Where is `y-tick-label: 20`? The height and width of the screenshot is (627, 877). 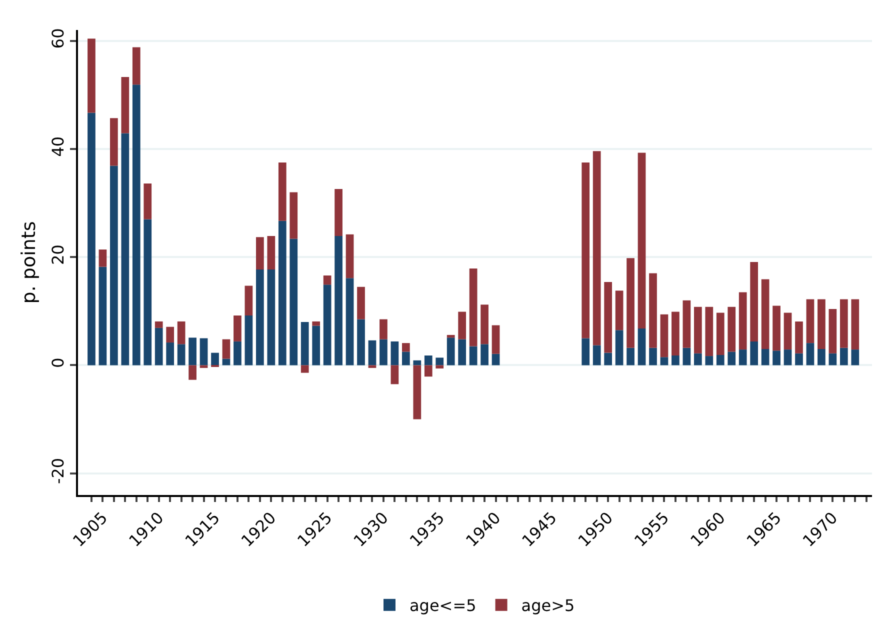
y-tick-label: 20 is located at coordinates (58, 254).